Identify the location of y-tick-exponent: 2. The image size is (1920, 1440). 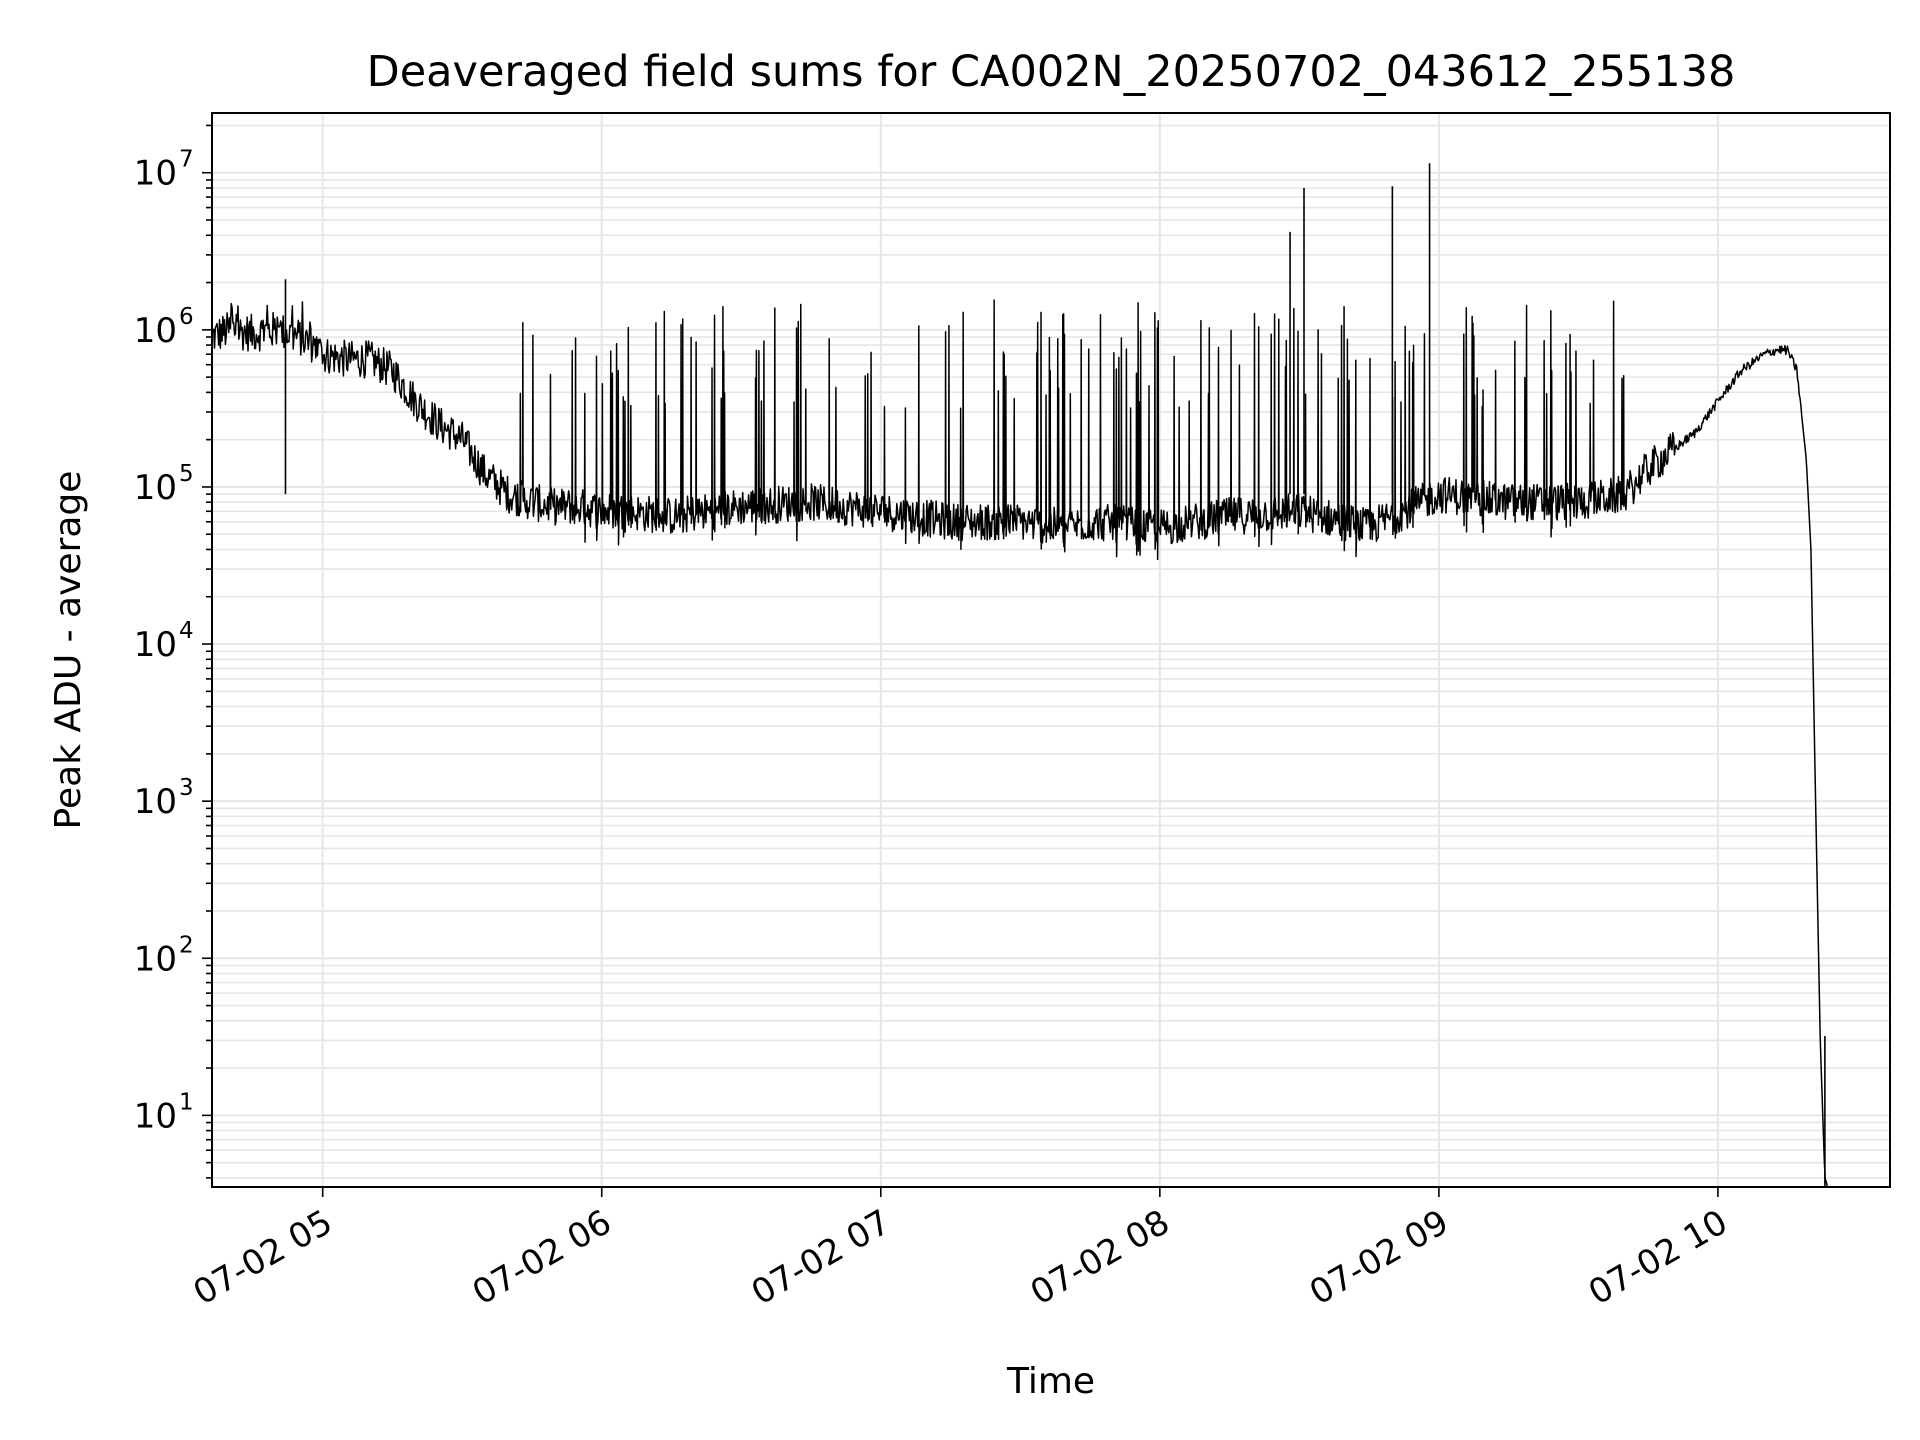
(186, 945).